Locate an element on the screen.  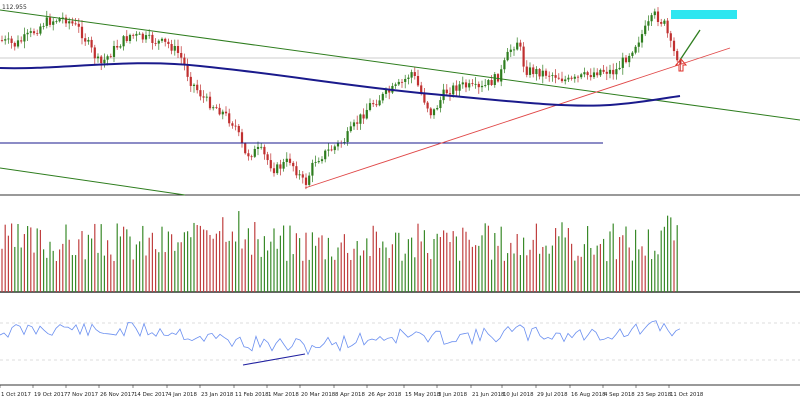
x-axis-tick-label: 20 Mar 2018 is located at coordinates (318, 395).